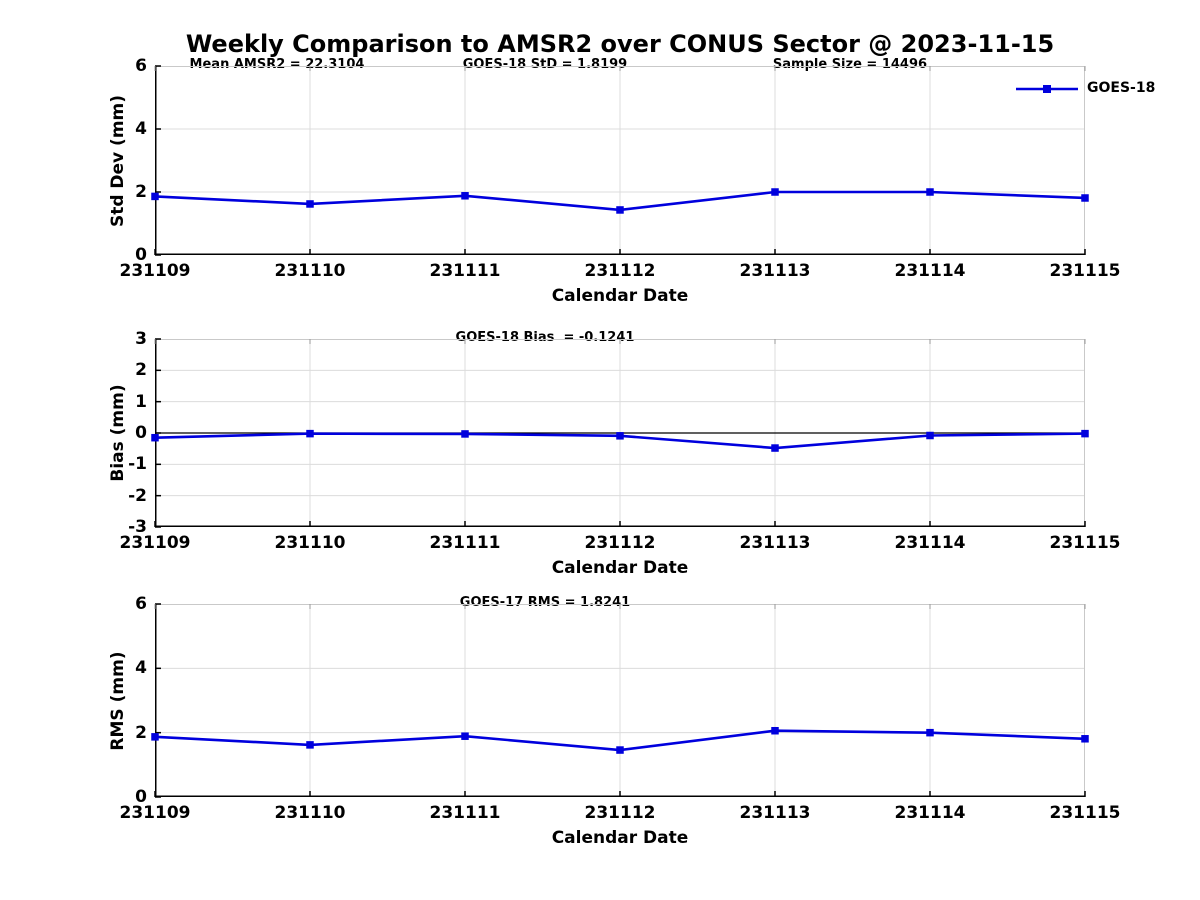  Describe the element at coordinates (137, 464) in the screenshot. I see `y-tick-label: -1` at that location.